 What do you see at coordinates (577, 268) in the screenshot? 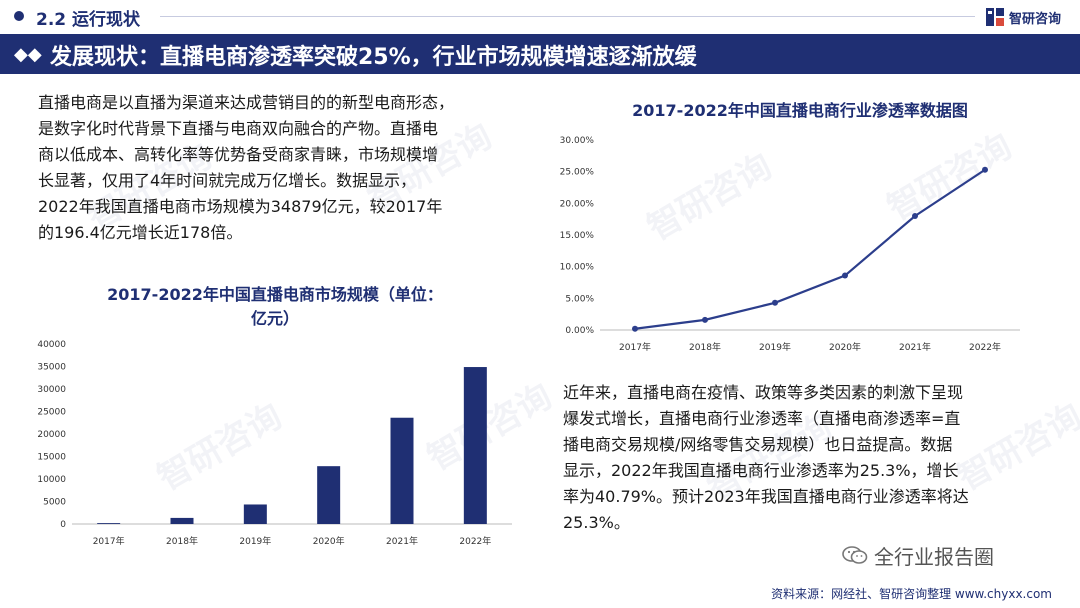
I see `line-y-tick-label: 10.00%` at bounding box center [577, 268].